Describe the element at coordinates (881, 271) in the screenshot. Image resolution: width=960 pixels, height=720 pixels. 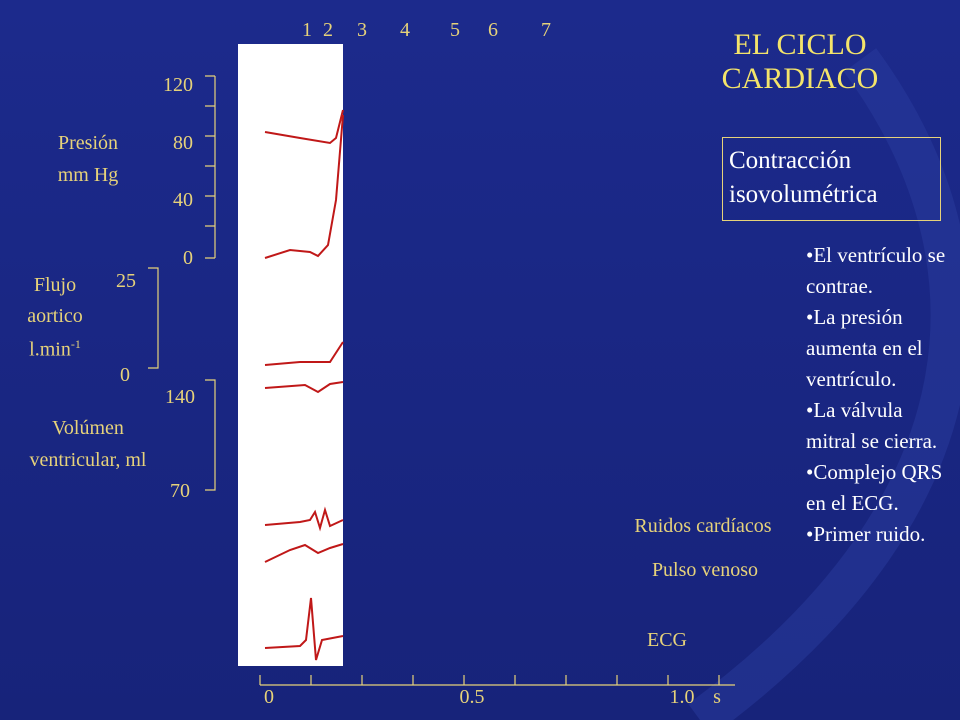
I see `bullet: El ventrículo se contrae.` at that location.